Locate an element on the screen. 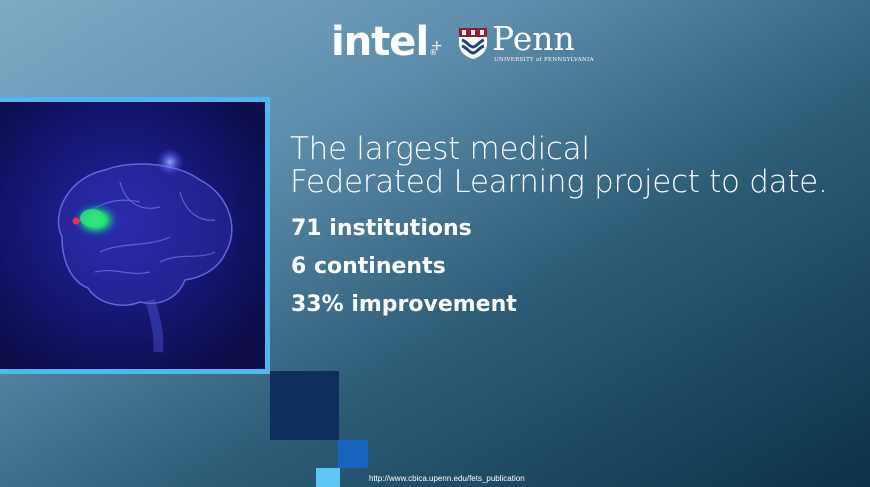 The width and height of the screenshot is (870, 487). penn-logo-subtitle: UNIVERSITY of PENNSYLVANIA is located at coordinates (544, 60).